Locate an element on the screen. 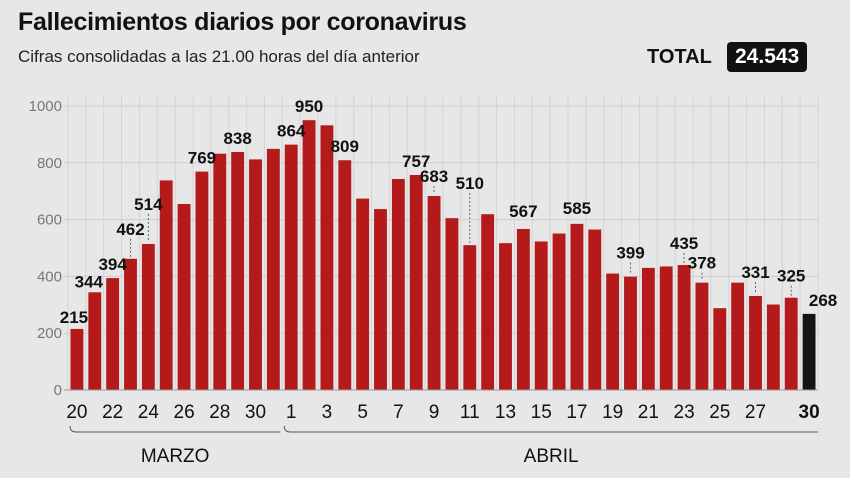 Image resolution: width=850 pixels, height=478 pixels. x-tick-label: 22 is located at coordinates (112, 412).